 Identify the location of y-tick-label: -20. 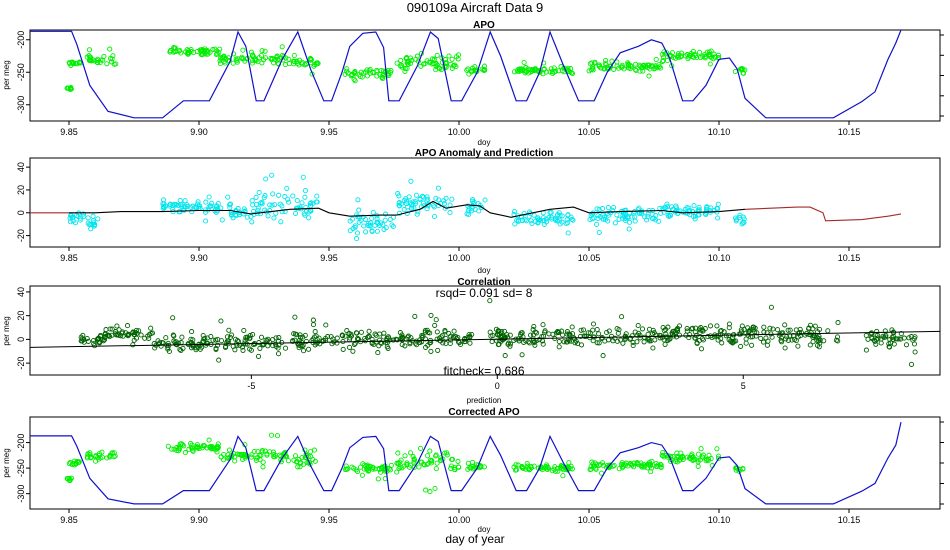
(21, 363).